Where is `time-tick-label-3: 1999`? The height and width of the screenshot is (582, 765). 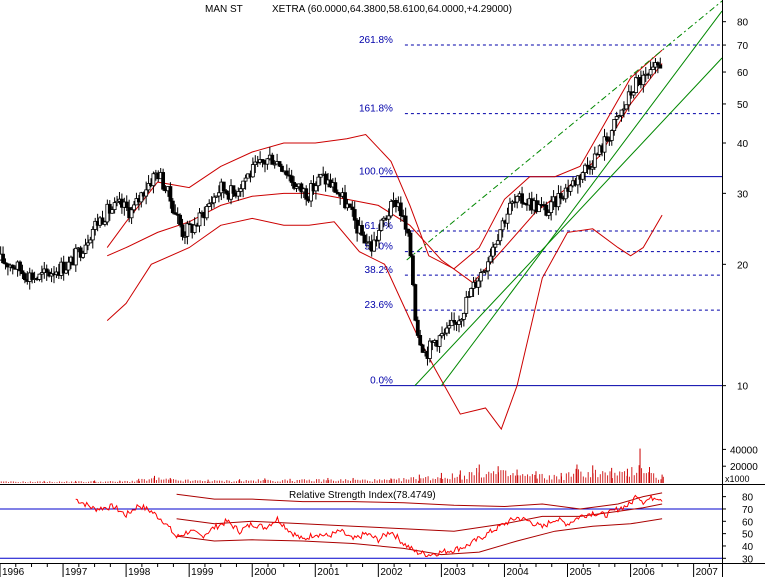
time-tick-label-3: 1999 is located at coordinates (202, 572).